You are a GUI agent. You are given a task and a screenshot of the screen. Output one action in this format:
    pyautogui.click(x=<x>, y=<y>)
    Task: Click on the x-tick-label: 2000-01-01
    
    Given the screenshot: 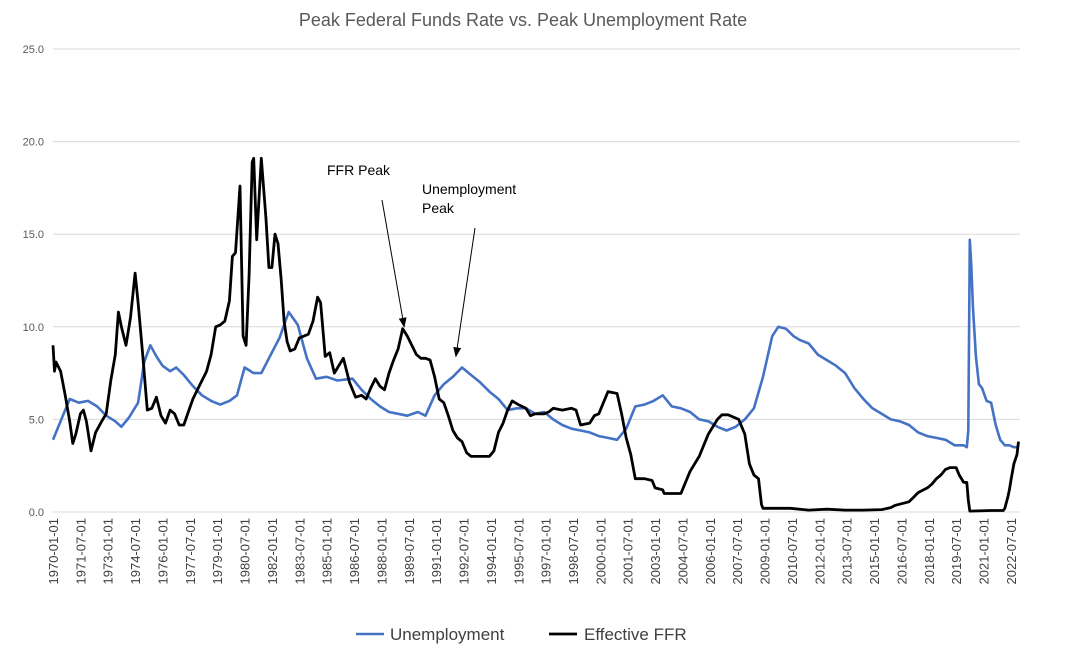 What is the action you would take?
    pyautogui.click(x=600, y=551)
    